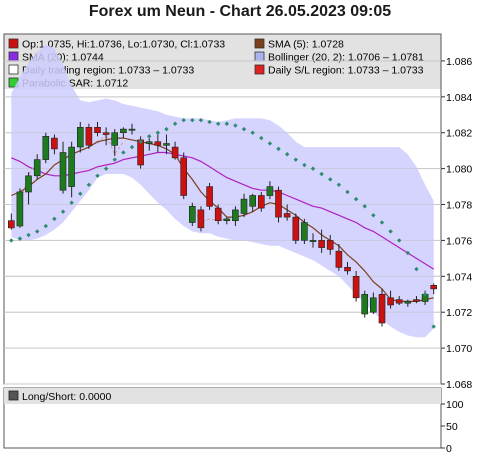 This screenshot has width=480, height=457. I want to click on y-tick-label: 1.078, so click(459, 206).